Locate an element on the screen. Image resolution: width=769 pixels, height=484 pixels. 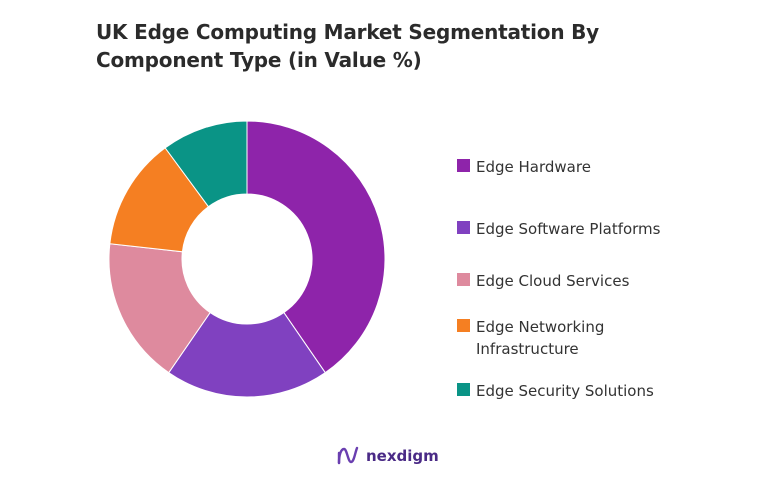
legend-item-edge-software-platforms: Edge Software Platforms is located at coordinates (576, 229).